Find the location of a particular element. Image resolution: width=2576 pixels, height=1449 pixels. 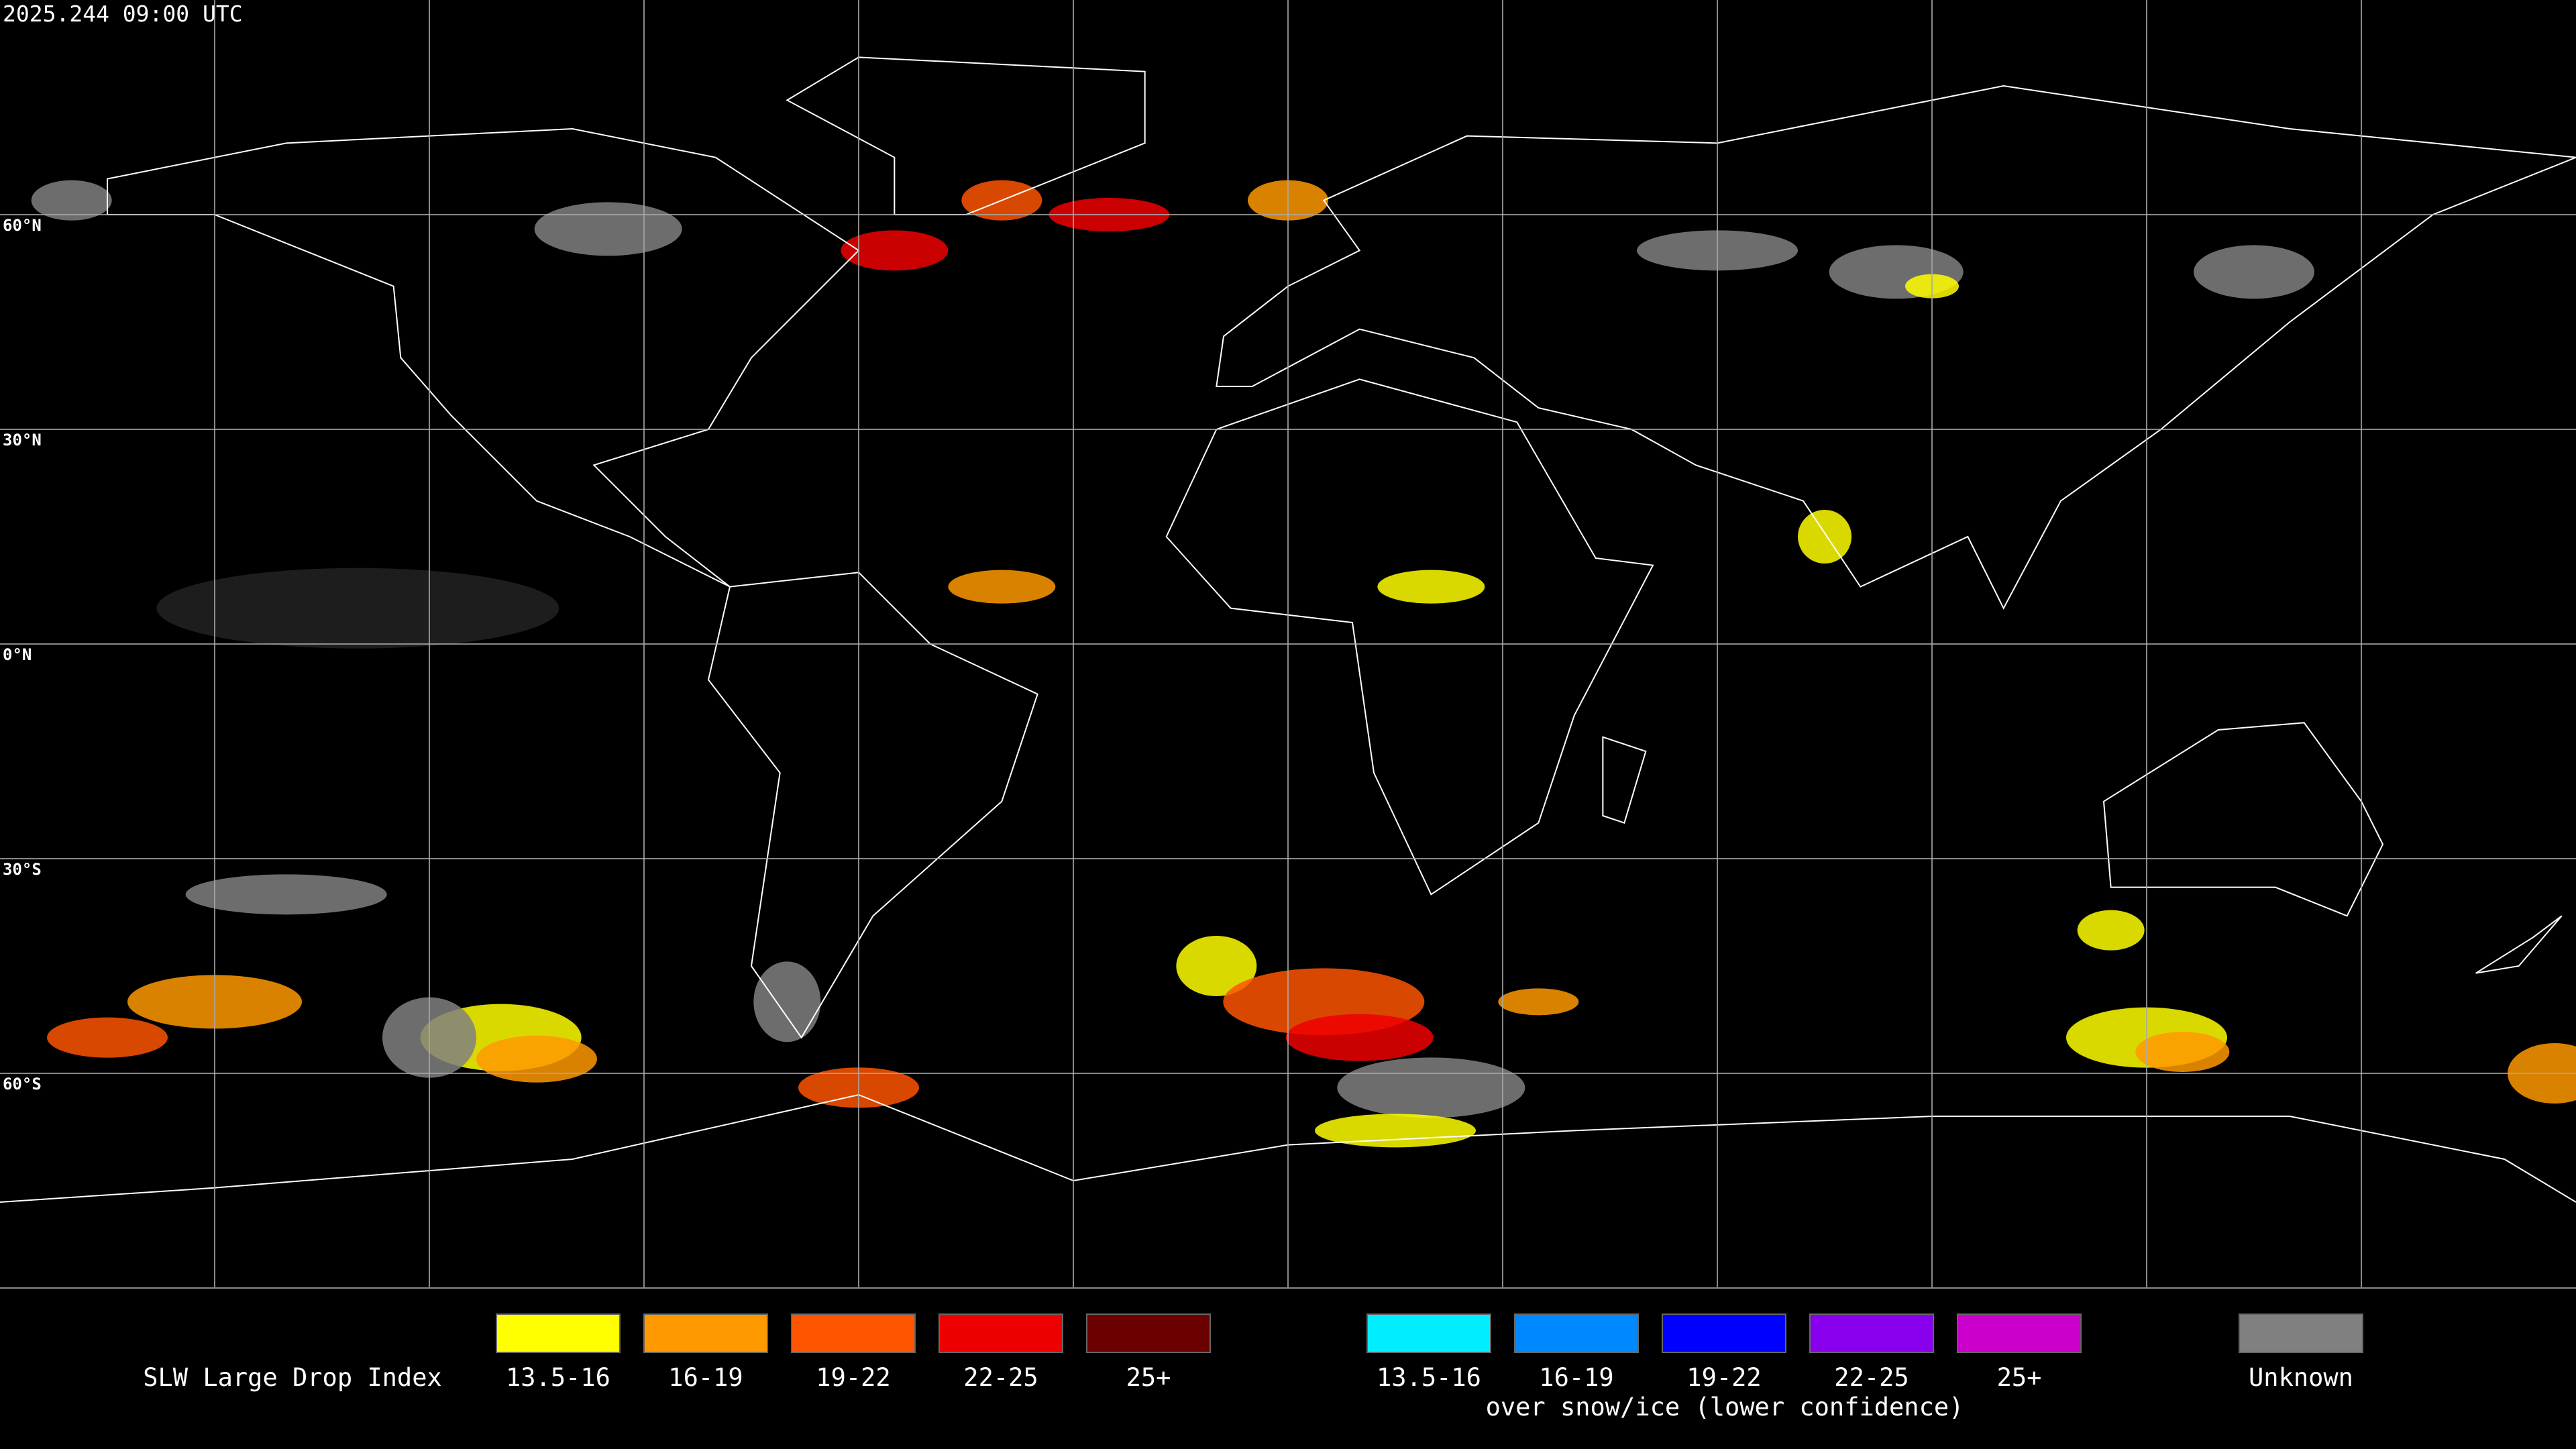

latitude-label: 30°S is located at coordinates (22, 869).